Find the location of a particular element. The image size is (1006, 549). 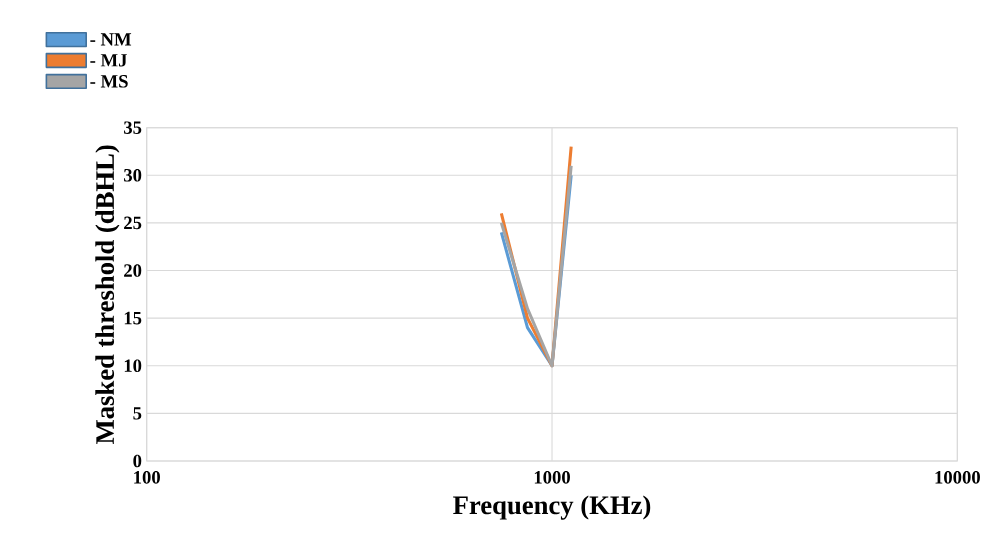

legend-label: - MJ is located at coordinates (108, 60).